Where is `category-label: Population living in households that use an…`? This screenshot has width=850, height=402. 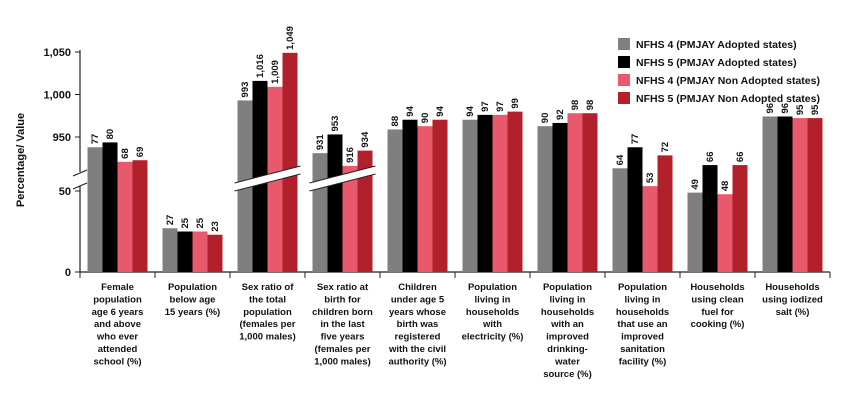 category-label: Population living in households that use an… is located at coordinates (642, 324).